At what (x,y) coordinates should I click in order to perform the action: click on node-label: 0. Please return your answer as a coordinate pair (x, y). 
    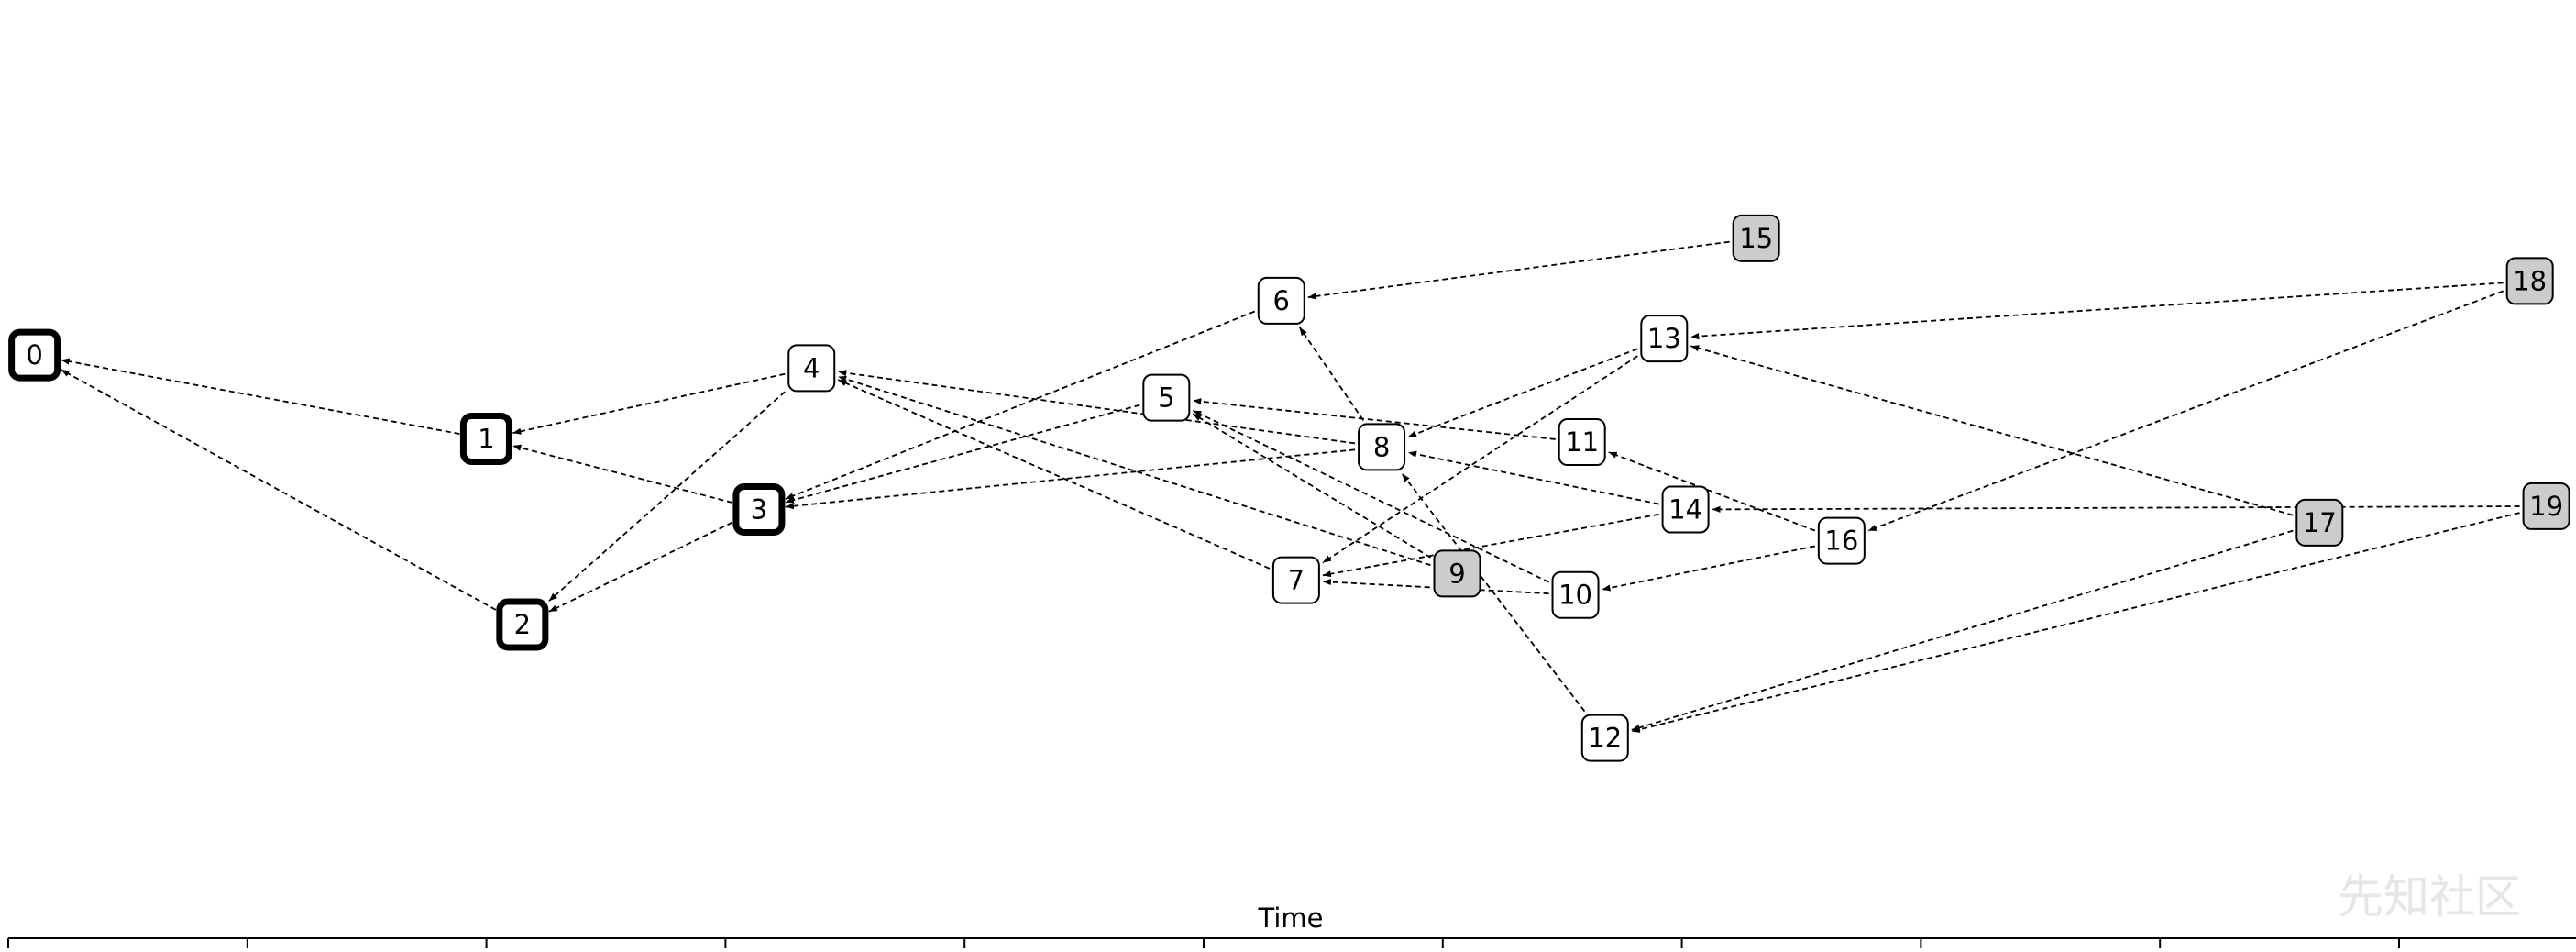
    Looking at the image, I should click on (34, 355).